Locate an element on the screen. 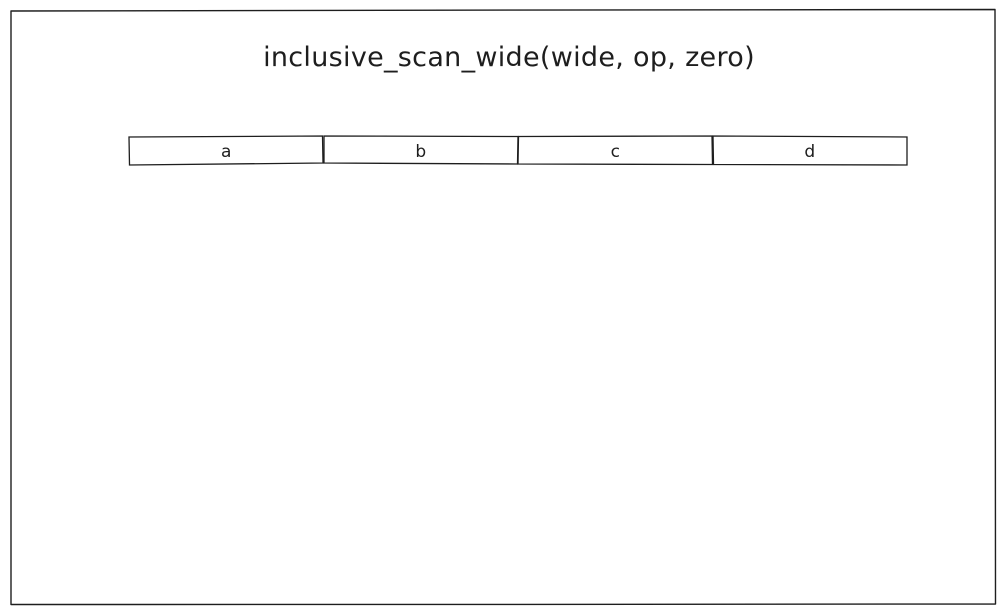 This screenshot has height=613, width=1004. lane-cell-a: a is located at coordinates (226, 150).